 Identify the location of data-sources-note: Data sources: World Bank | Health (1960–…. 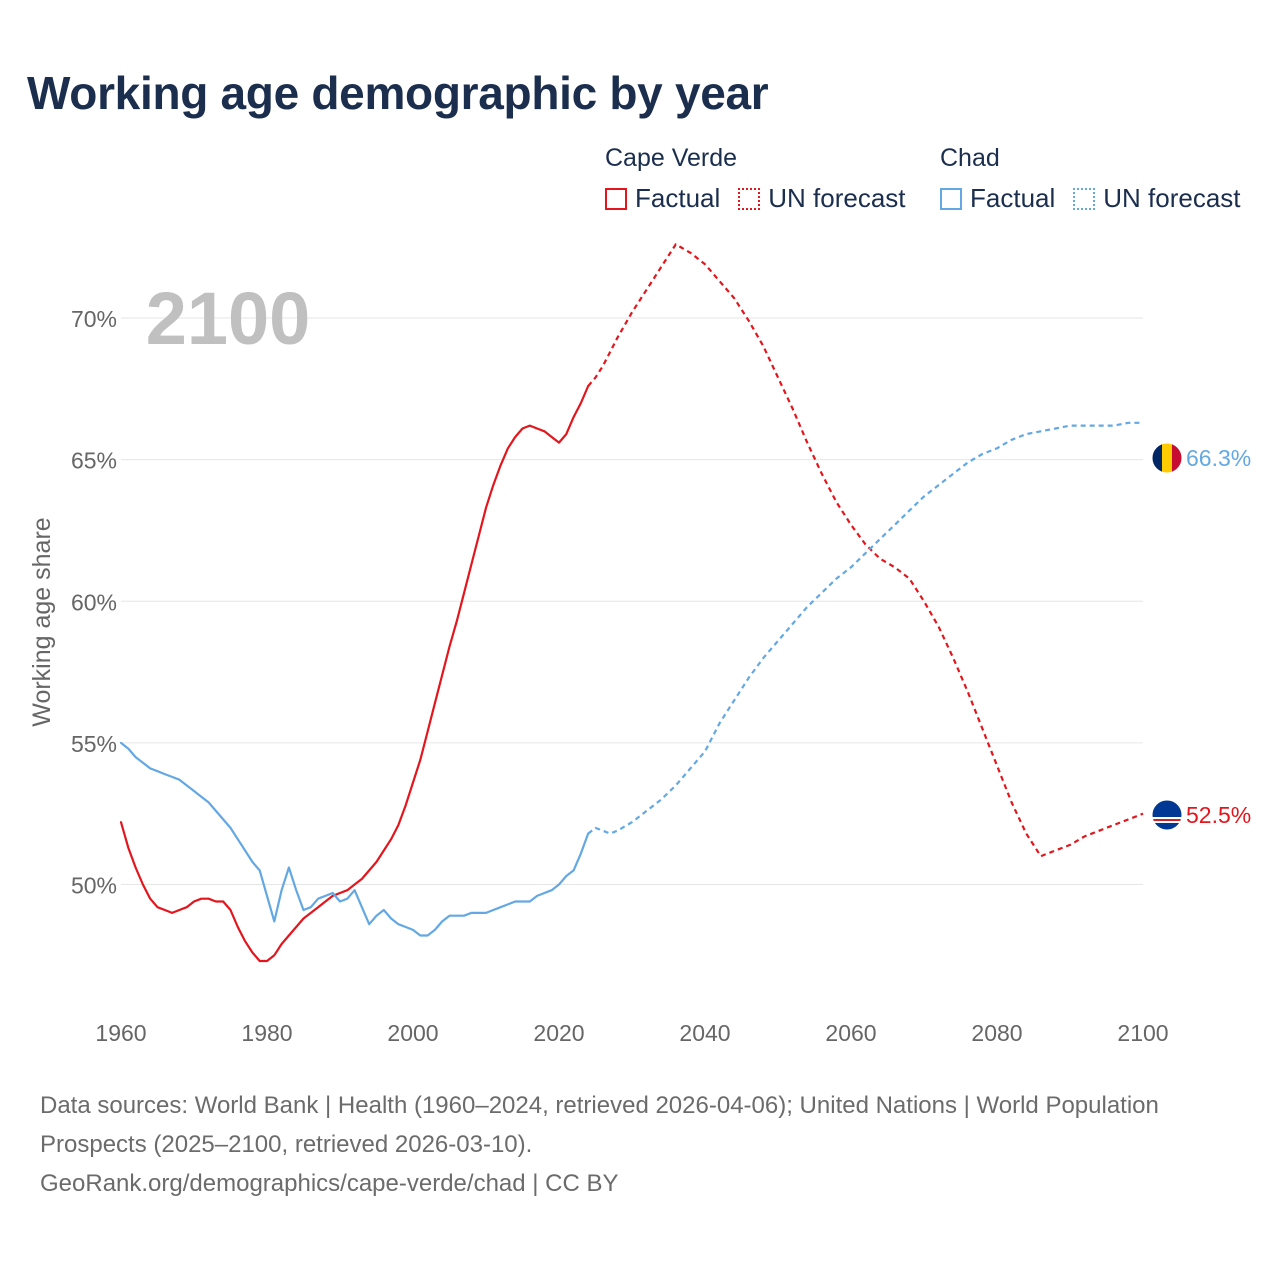
(620, 1144).